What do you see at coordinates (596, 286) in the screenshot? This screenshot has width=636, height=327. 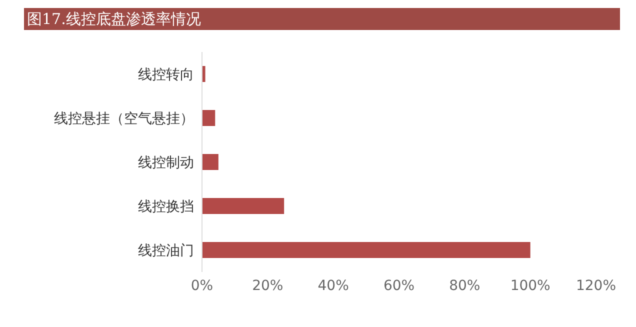 I see `x-tick-label: 120%` at bounding box center [596, 286].